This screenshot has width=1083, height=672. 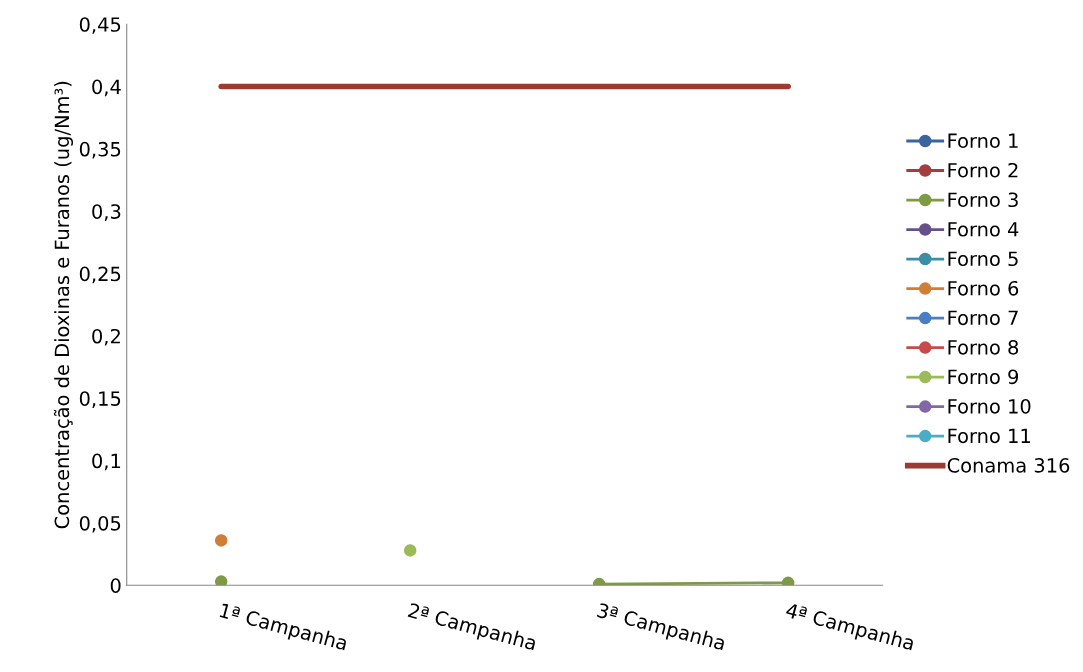 What do you see at coordinates (983, 141) in the screenshot?
I see `legend-label: Forno 1` at bounding box center [983, 141].